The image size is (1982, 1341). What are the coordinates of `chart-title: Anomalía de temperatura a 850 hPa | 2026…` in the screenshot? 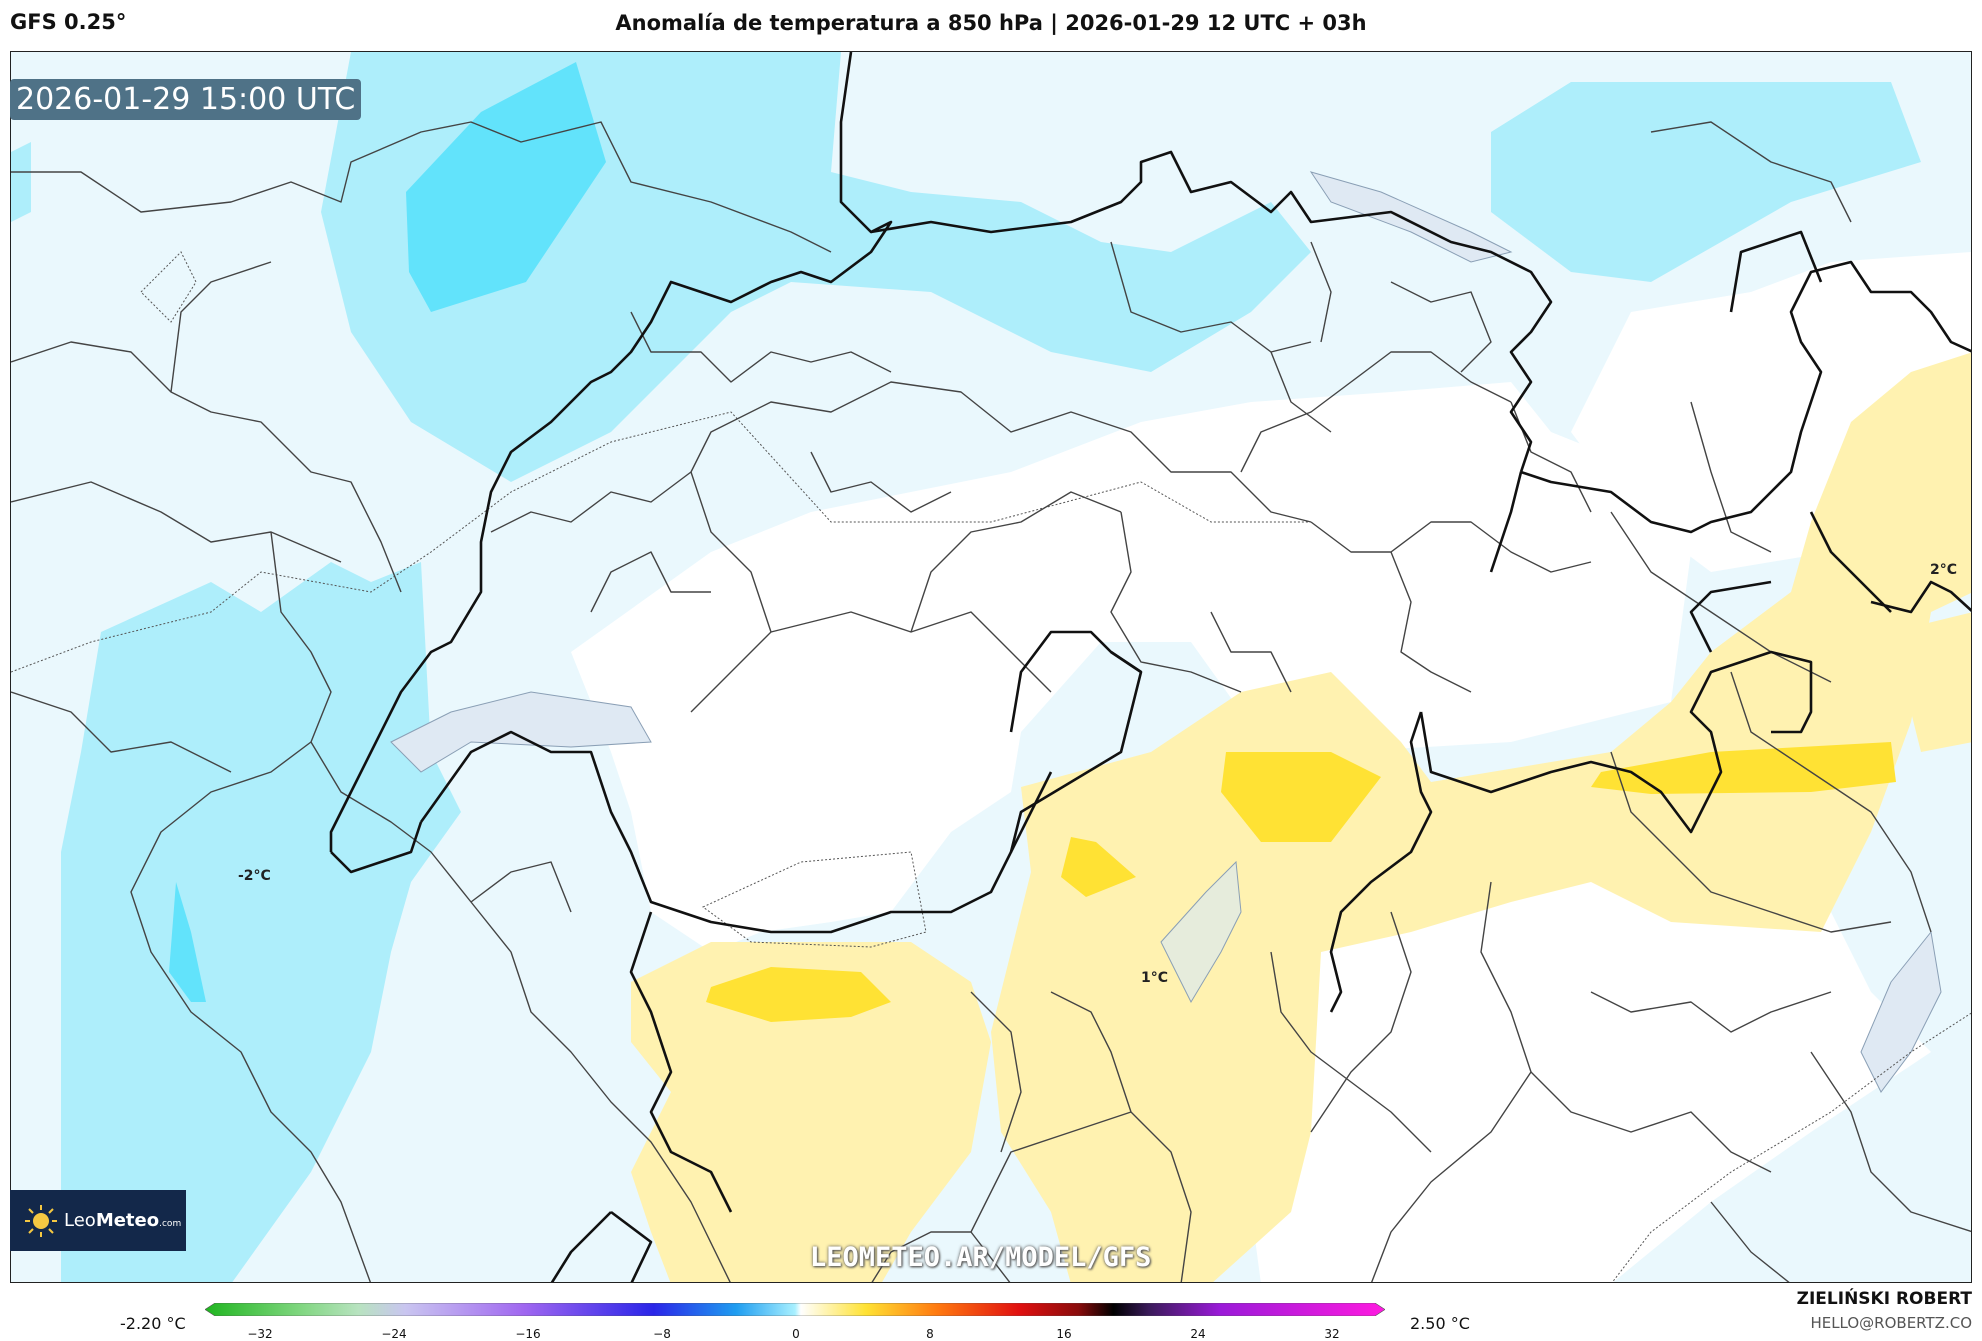 It's located at (991, 23).